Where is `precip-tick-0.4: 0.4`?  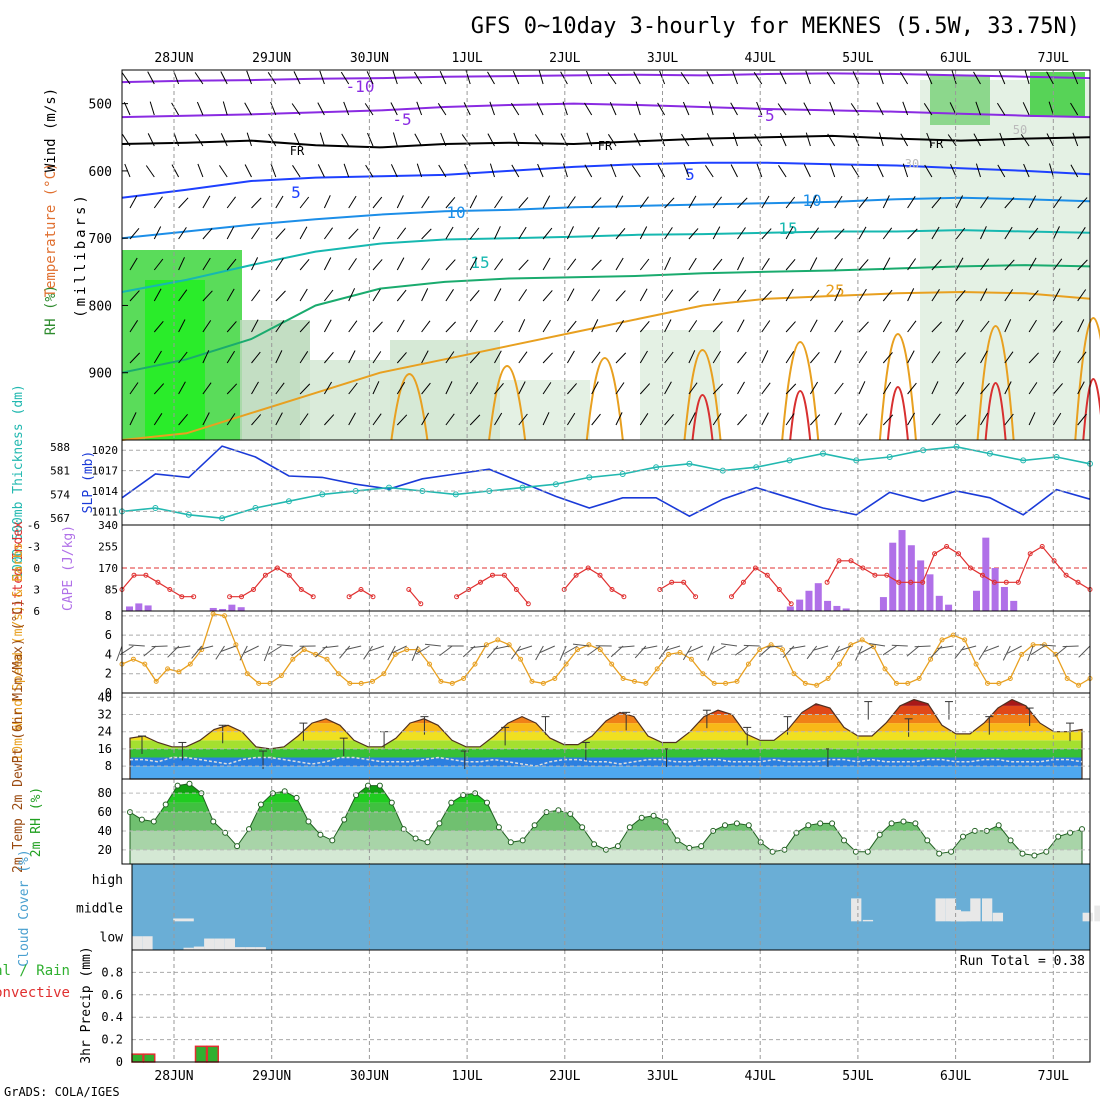 precip-tick-0.4: 0.4 is located at coordinates (112, 1017).